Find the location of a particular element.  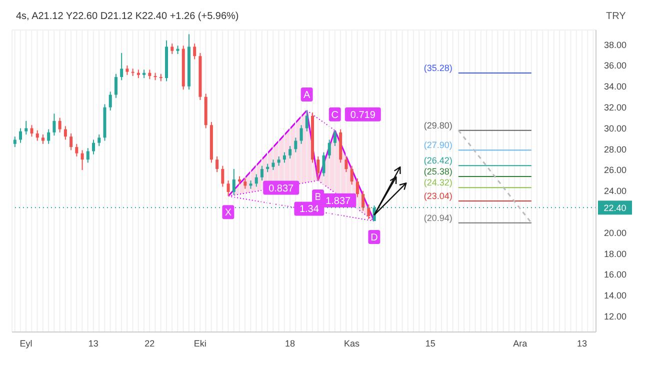

y-tick-label: 36.00 is located at coordinates (615, 65).